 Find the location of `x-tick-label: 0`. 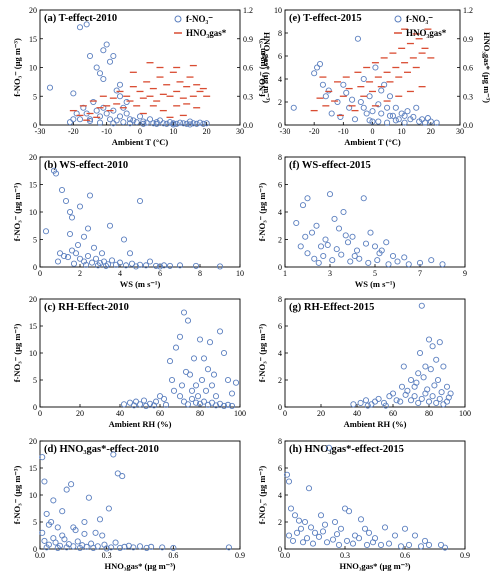

x-tick-label: 0 is located at coordinates (40, 413).